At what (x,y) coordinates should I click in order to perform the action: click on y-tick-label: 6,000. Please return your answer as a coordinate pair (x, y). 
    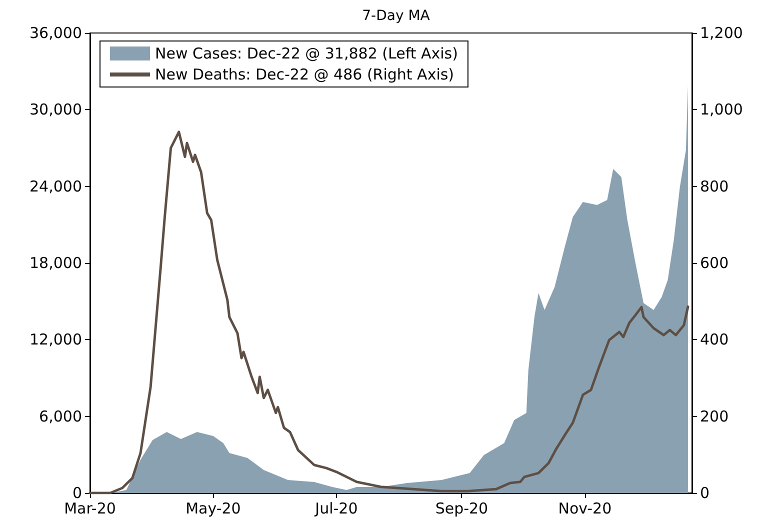
    Looking at the image, I should click on (60, 416).